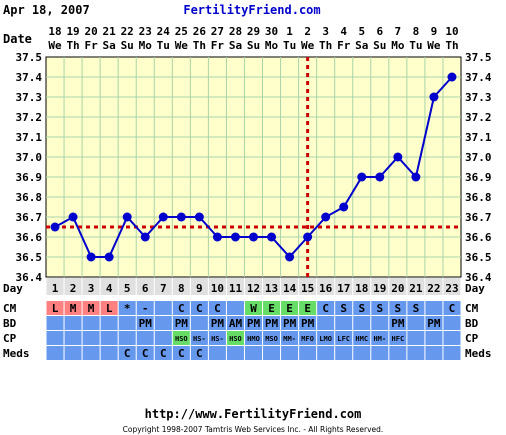 This screenshot has height=435, width=506. What do you see at coordinates (379, 31) in the screenshot?
I see `date-label: 6` at bounding box center [379, 31].